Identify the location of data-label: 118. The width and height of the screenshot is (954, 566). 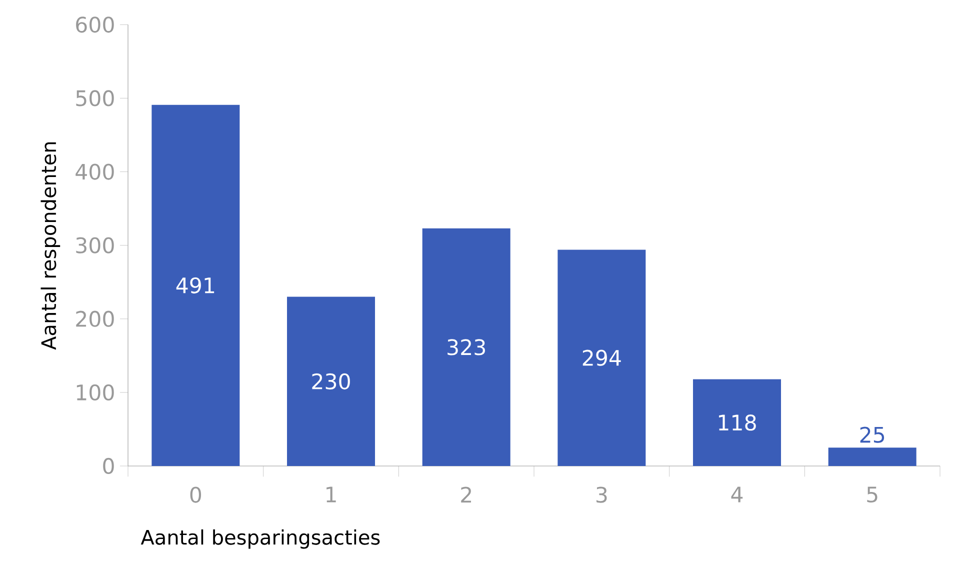
(737, 422).